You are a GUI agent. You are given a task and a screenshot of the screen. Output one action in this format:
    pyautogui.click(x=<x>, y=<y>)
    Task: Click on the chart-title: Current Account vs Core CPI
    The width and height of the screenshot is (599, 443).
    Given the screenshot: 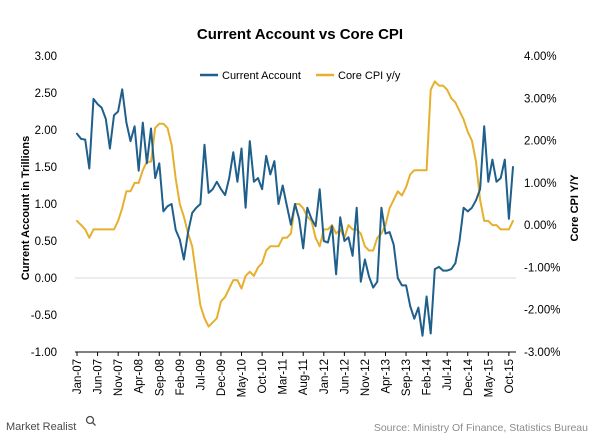 What is the action you would take?
    pyautogui.click(x=300, y=34)
    